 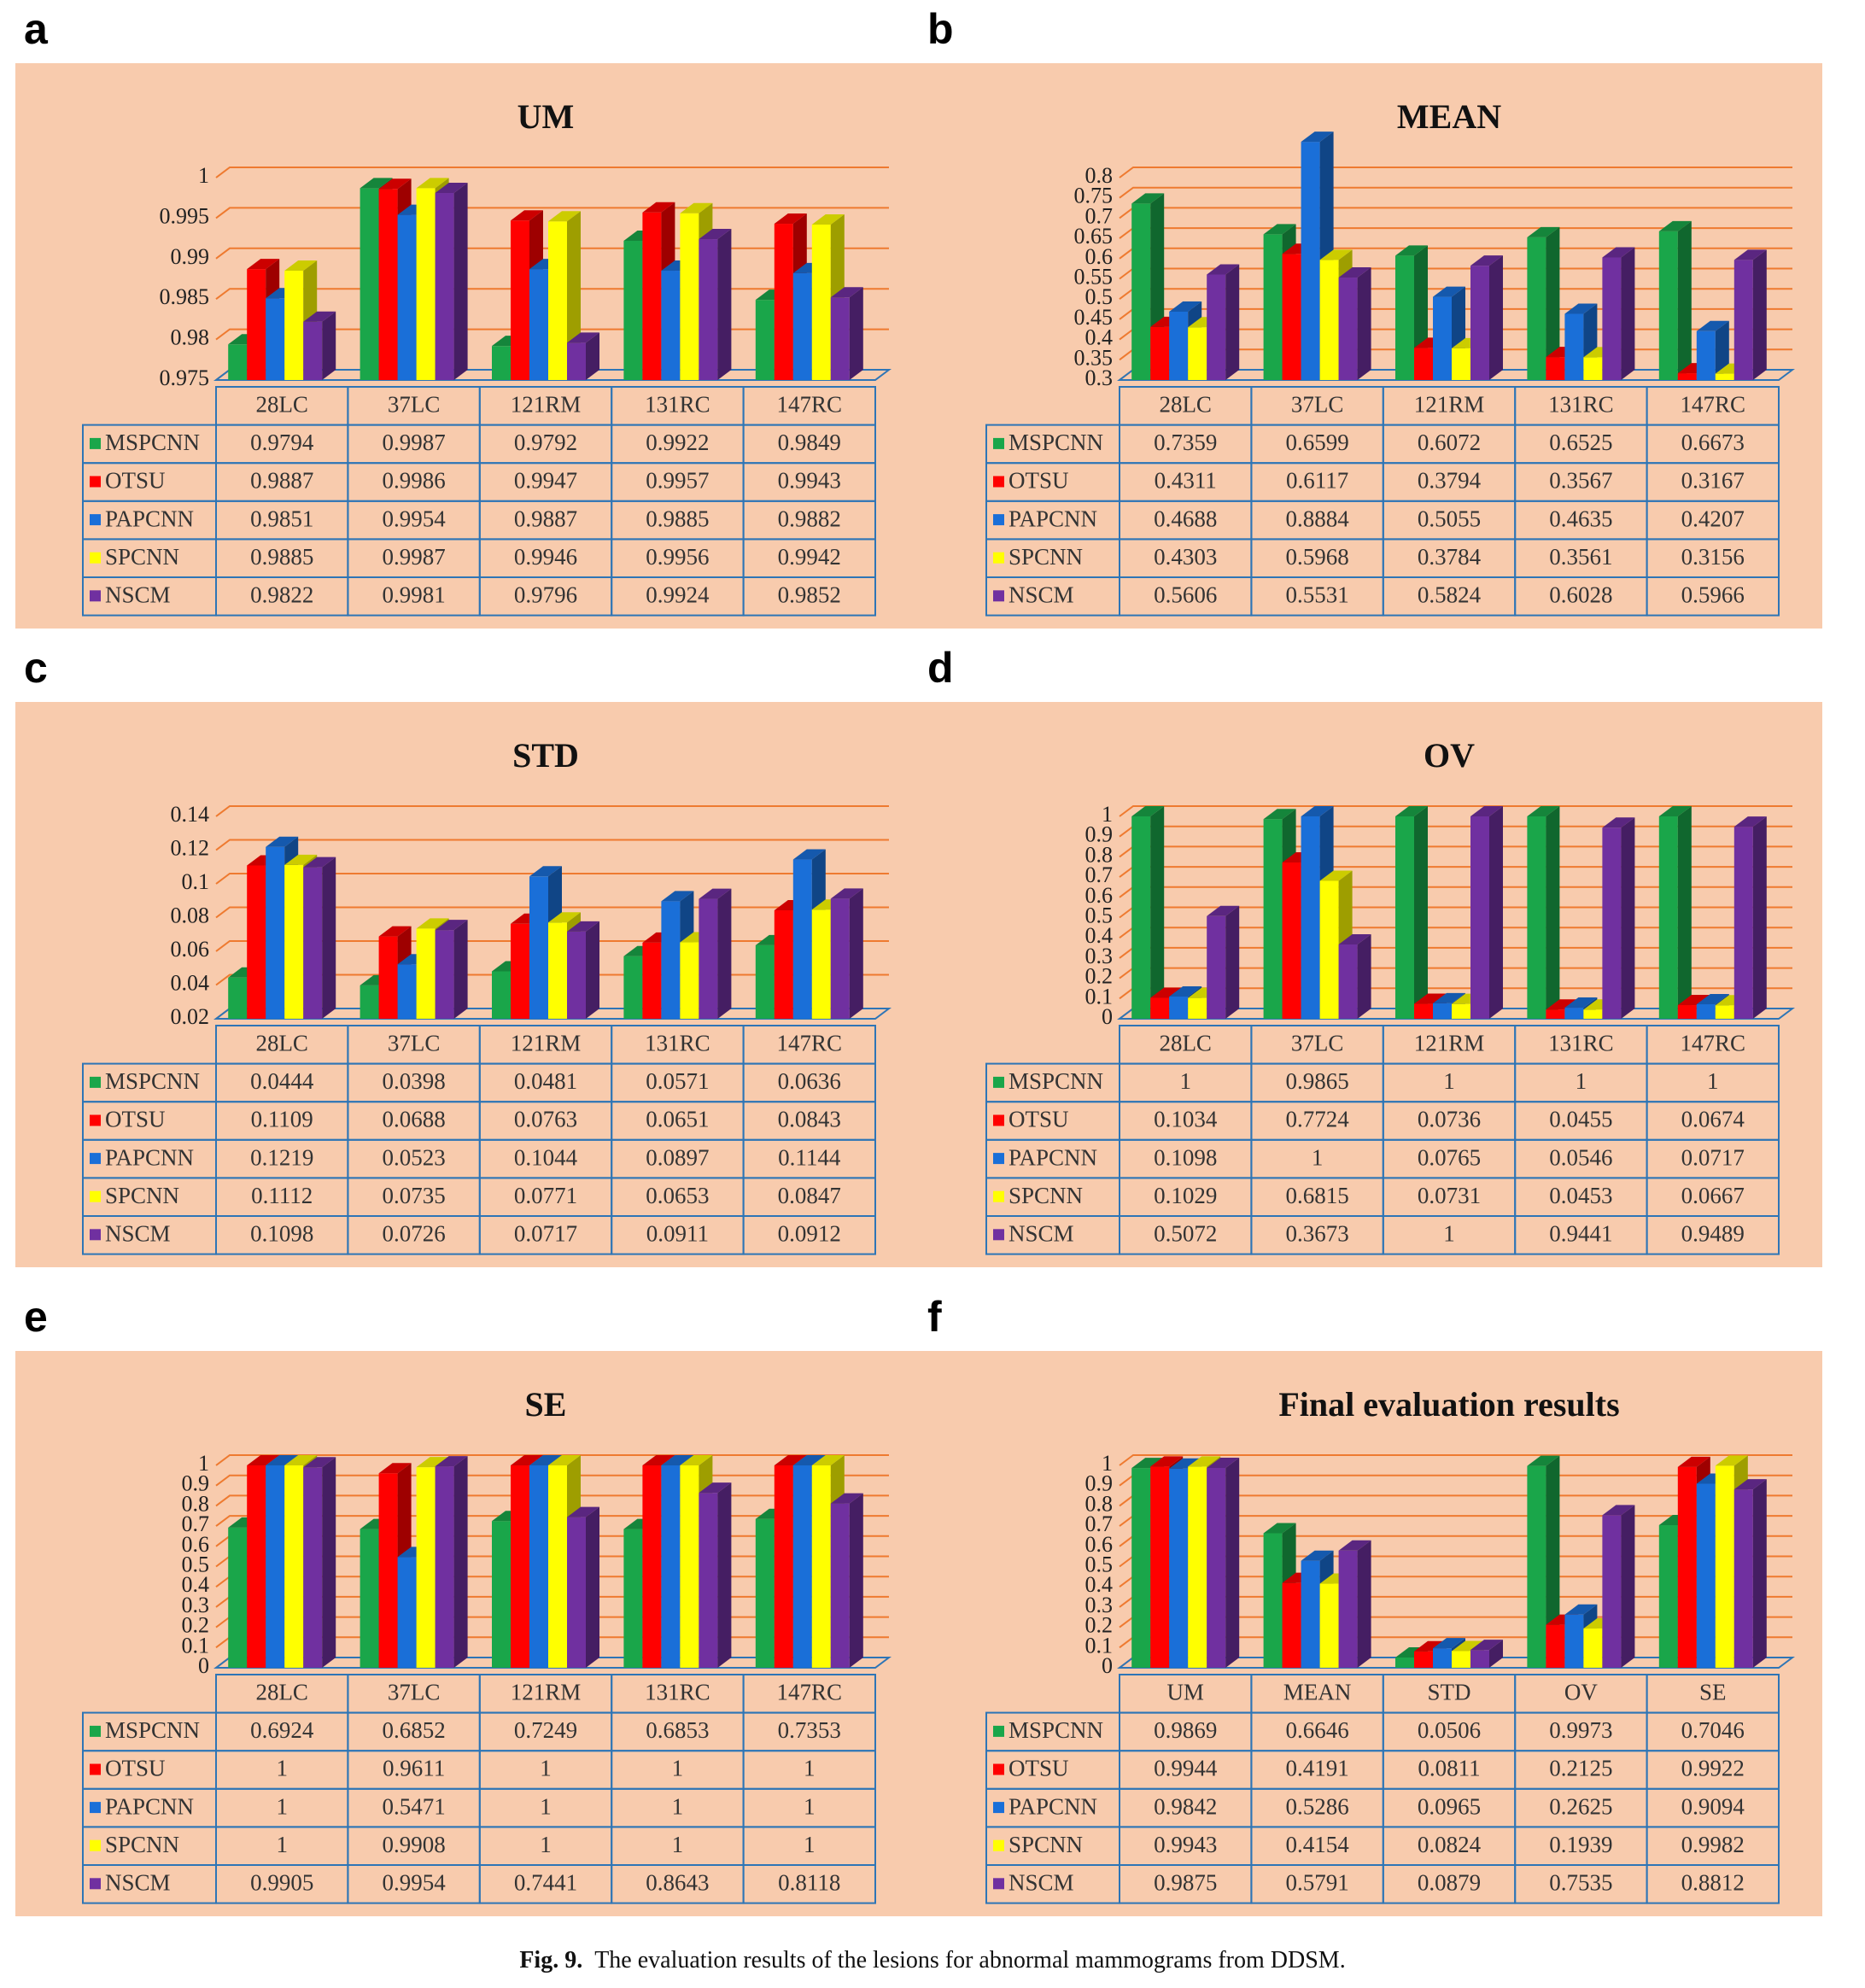 What do you see at coordinates (1094, 276) in the screenshot?
I see `y-tick-label: 0.55` at bounding box center [1094, 276].